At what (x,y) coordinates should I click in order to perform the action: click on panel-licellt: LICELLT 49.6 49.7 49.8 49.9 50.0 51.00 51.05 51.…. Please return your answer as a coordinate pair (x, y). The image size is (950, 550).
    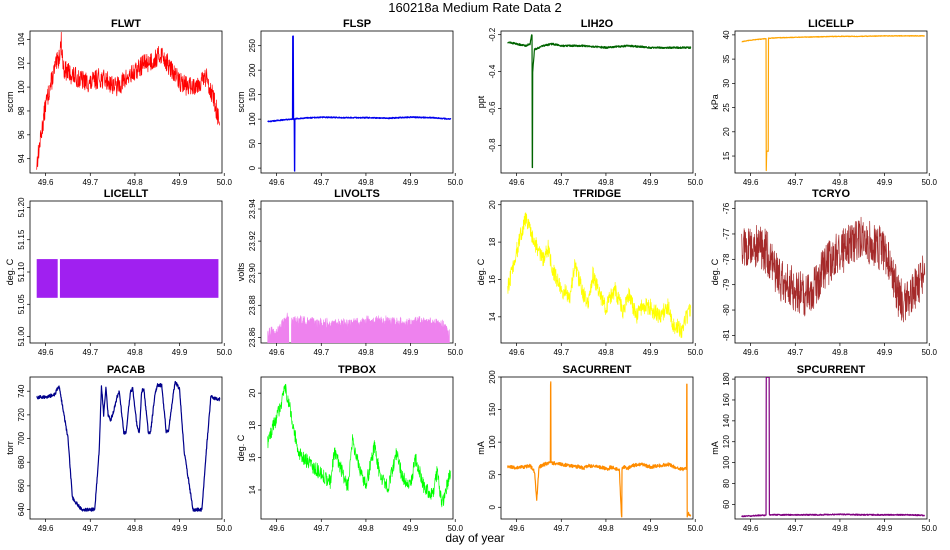
    Looking at the image, I should click on (119, 272).